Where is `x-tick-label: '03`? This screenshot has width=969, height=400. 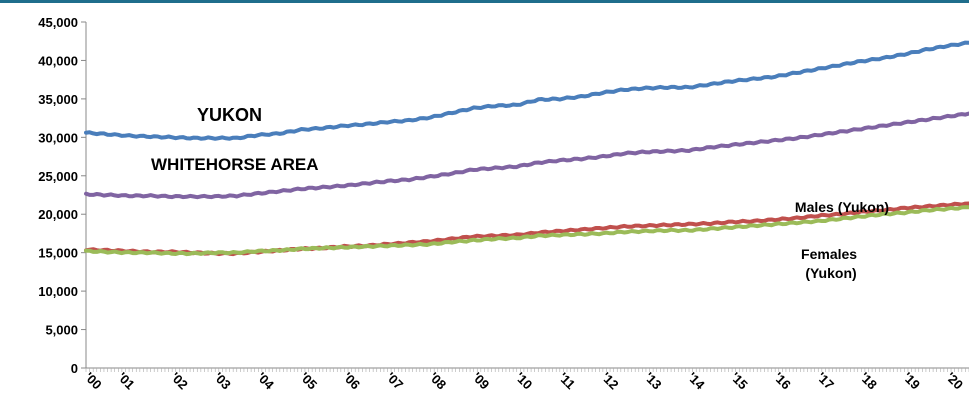
x-tick-label: '03 is located at coordinates (222, 380).